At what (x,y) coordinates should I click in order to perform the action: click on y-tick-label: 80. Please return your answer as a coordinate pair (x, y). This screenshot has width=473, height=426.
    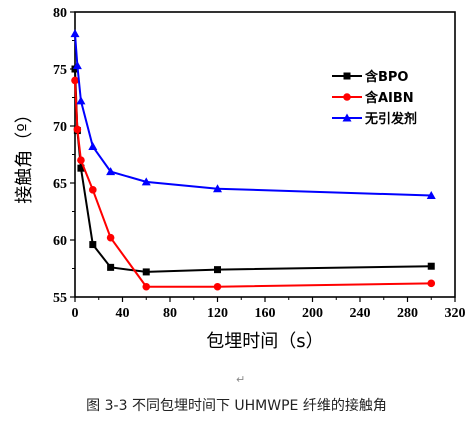
    Looking at the image, I should click on (60, 13).